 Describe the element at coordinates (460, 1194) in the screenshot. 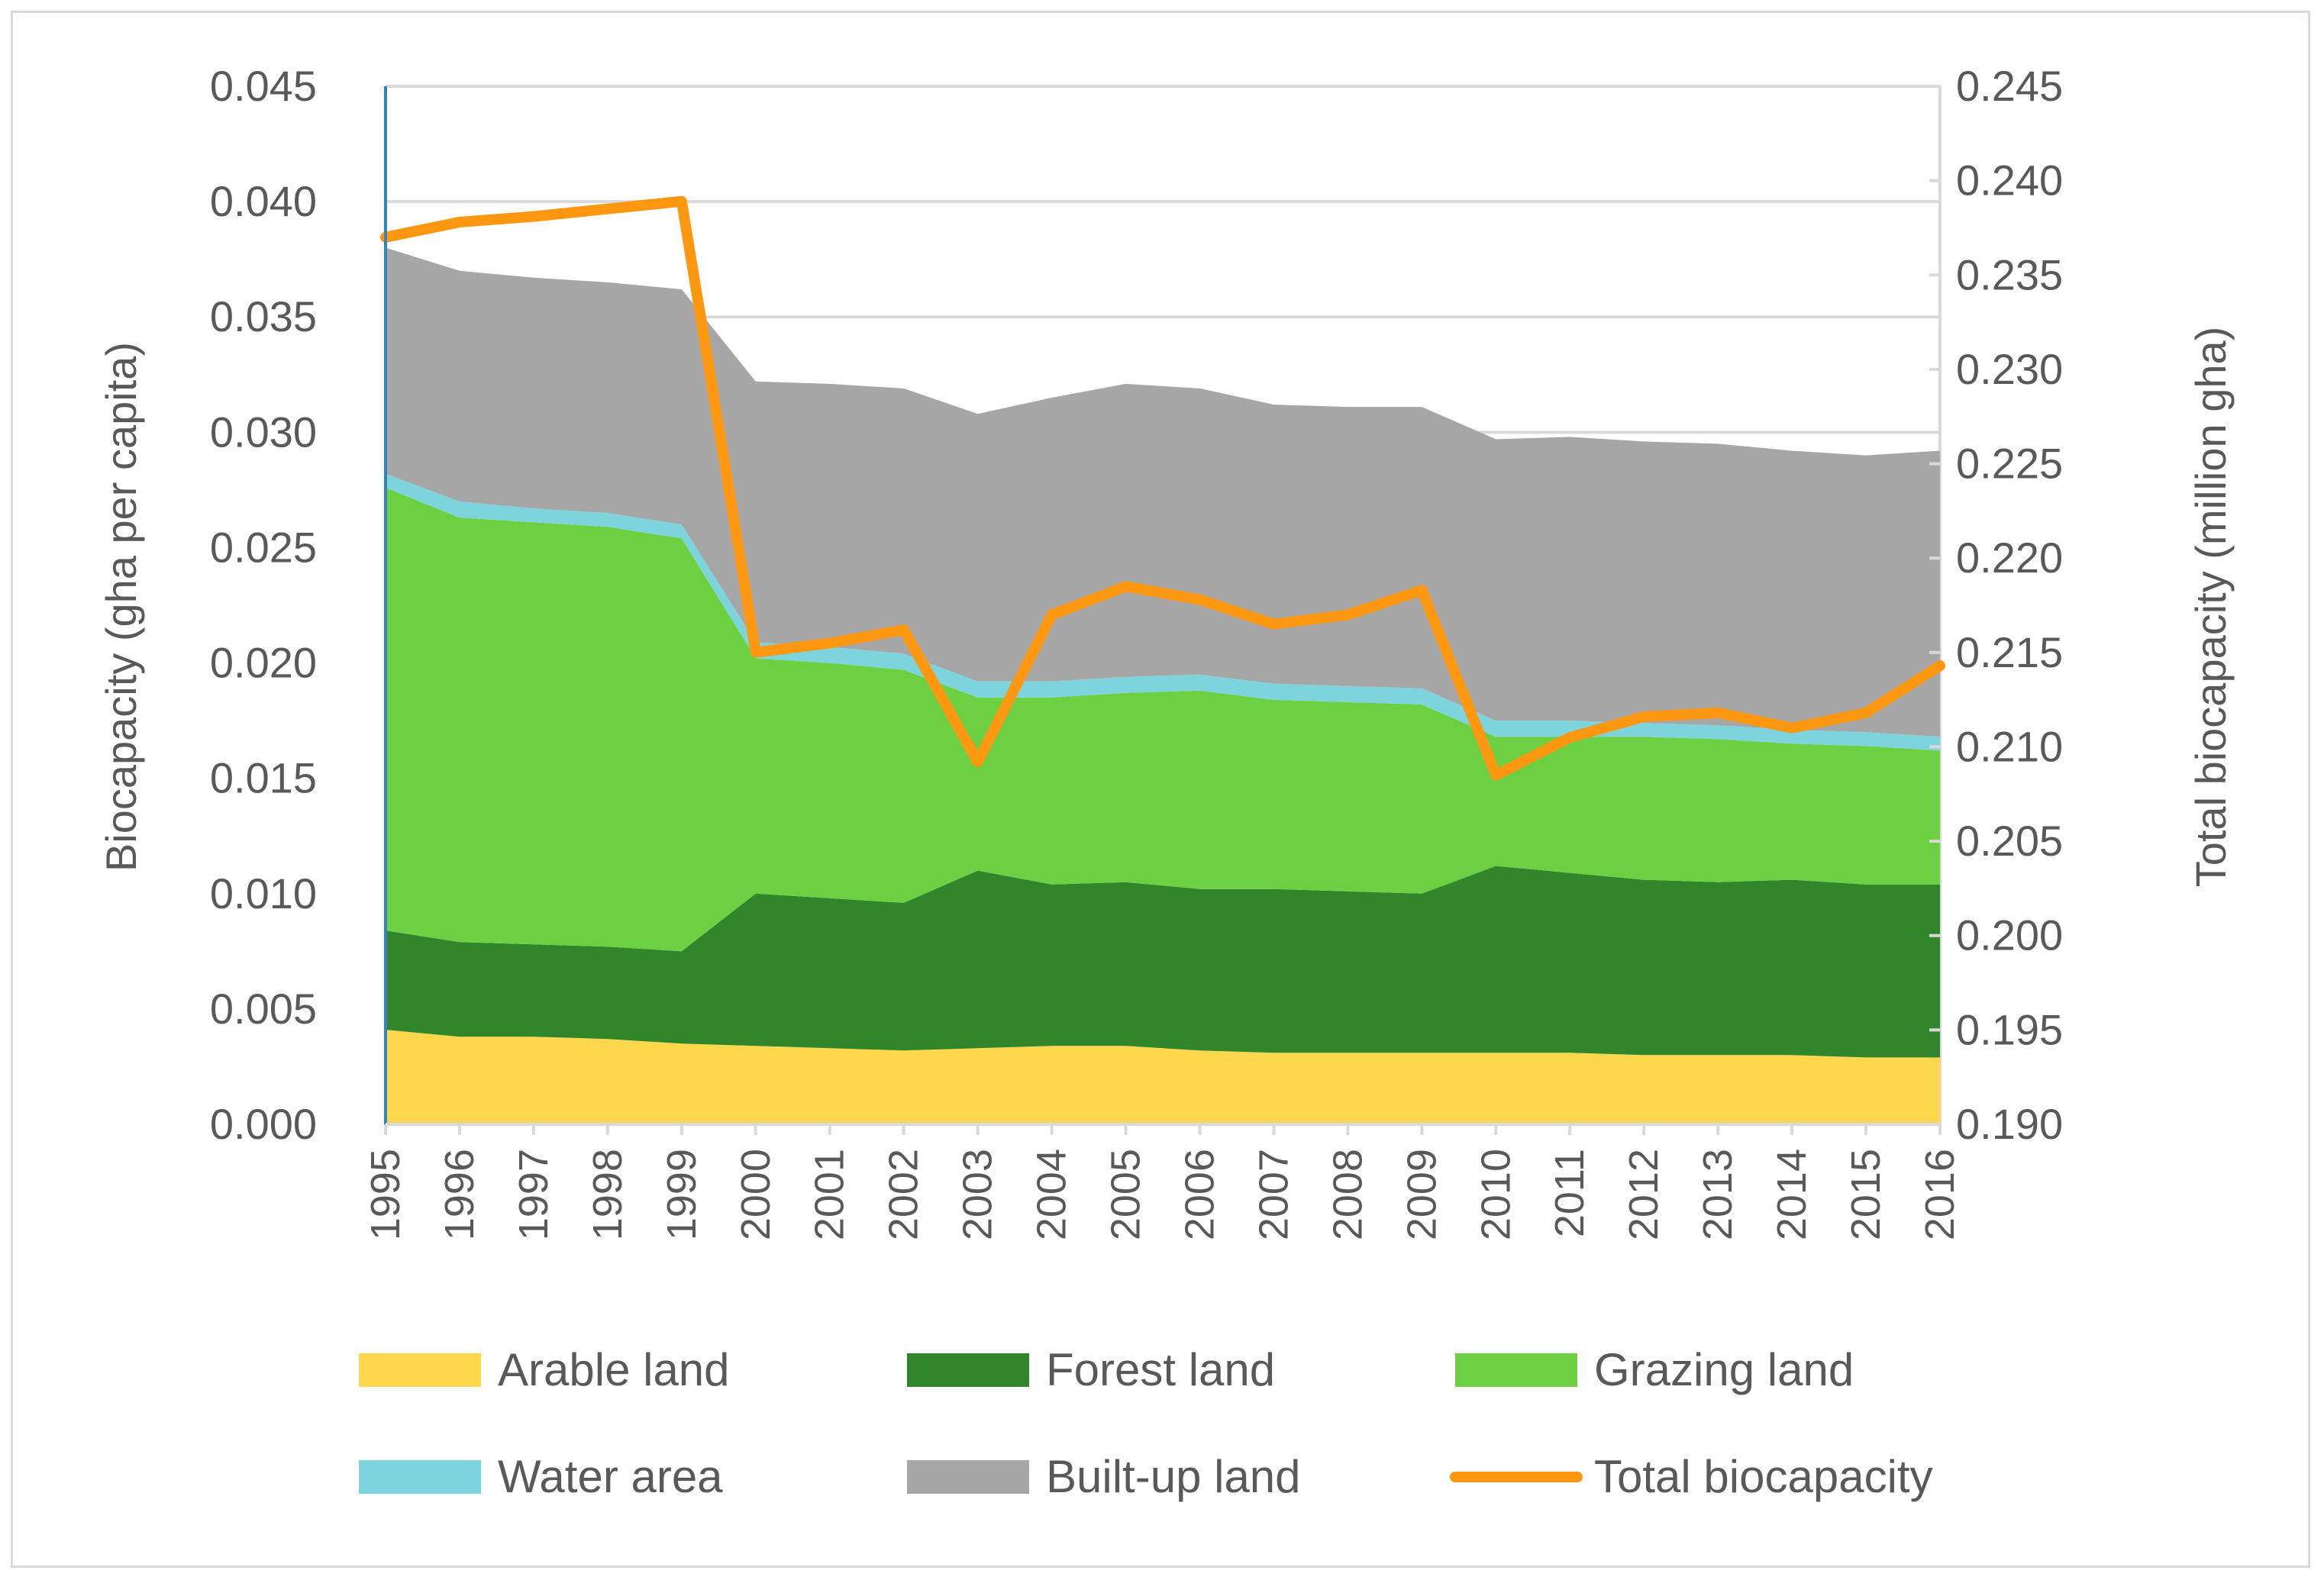

I see `x-tick-label: 1996` at that location.